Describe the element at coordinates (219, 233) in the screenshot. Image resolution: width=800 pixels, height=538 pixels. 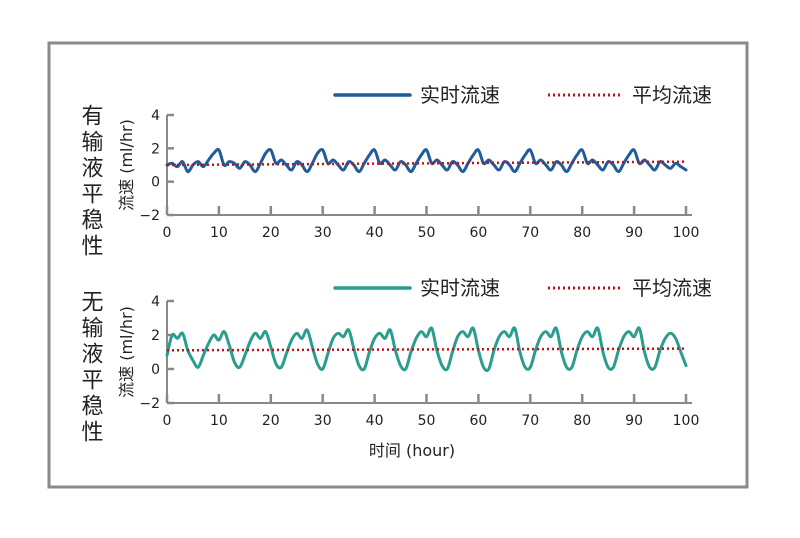
I see `x-tick-label-top: 10` at that location.